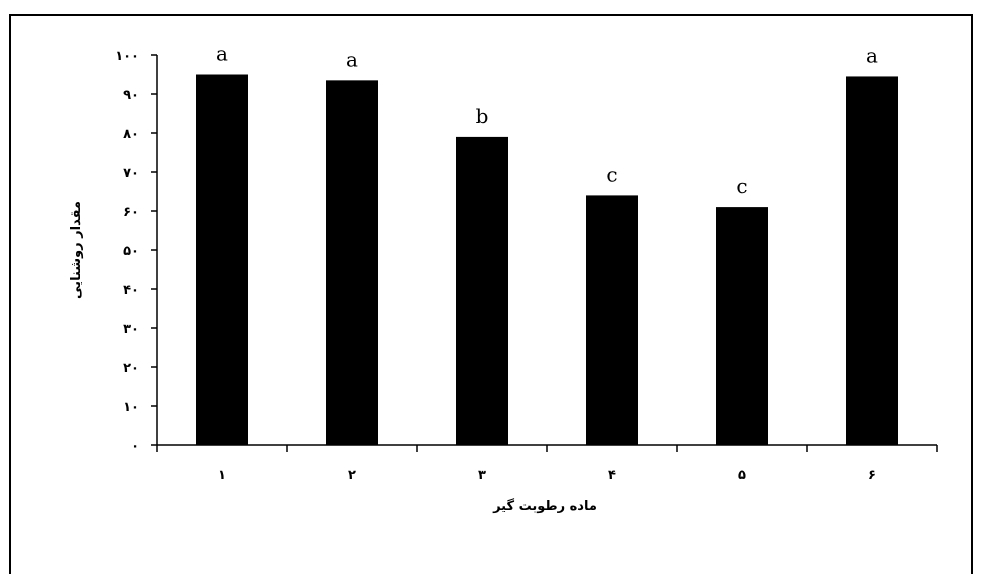 This screenshot has height=574, width=984. What do you see at coordinates (131, 134) in the screenshot?
I see `y-tick-label: ۸۰` at bounding box center [131, 134].